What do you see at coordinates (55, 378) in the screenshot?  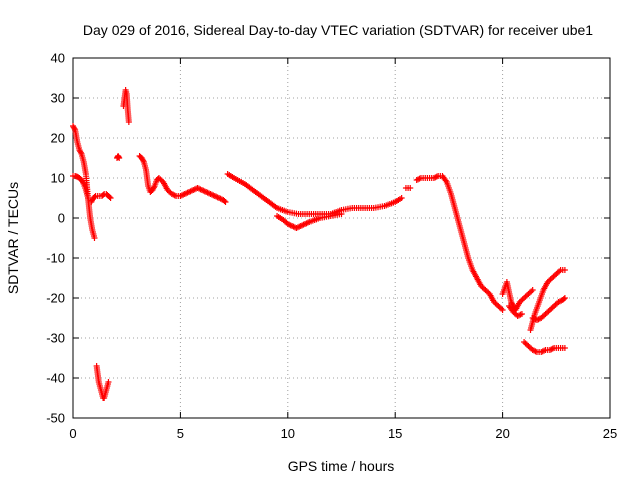 I see `y-tick-label: -40` at bounding box center [55, 378].